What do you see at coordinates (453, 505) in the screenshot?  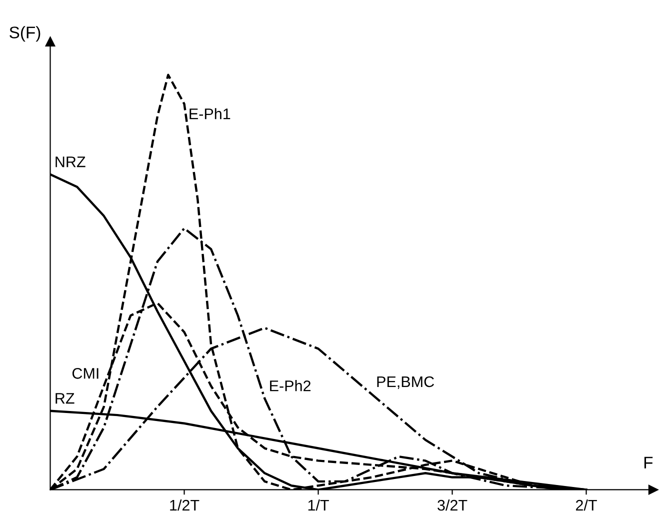 I see `x-tick-label: 3/2T` at bounding box center [453, 505].